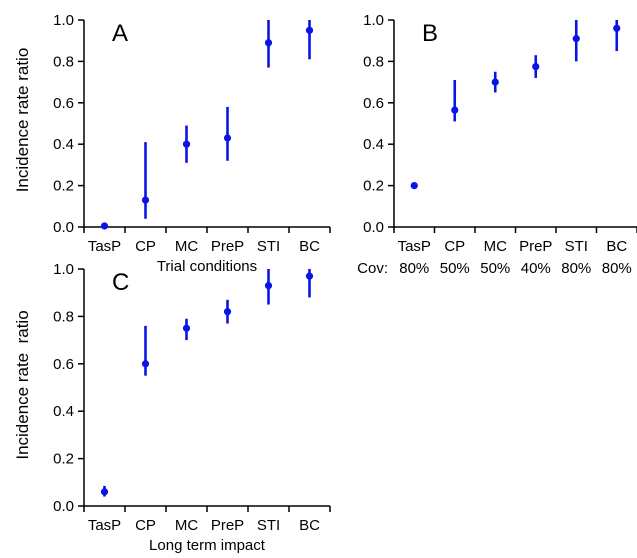  I want to click on coverage-label: Cov:, so click(372, 268).